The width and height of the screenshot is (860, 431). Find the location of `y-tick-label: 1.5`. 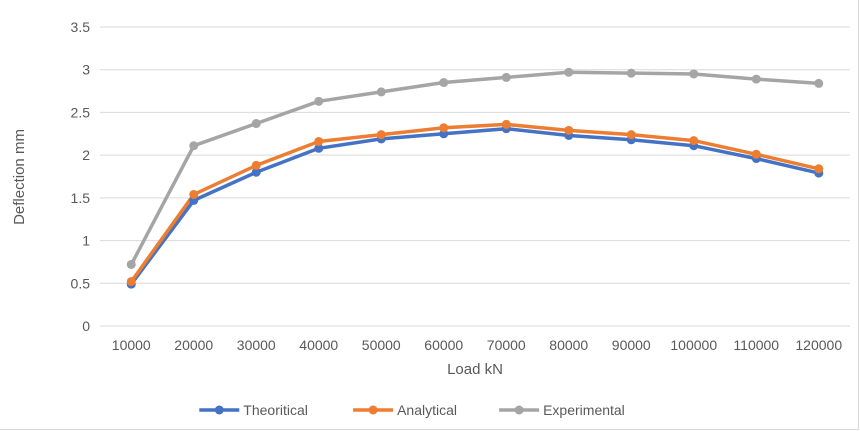

y-tick-label: 1.5 is located at coordinates (81, 198).